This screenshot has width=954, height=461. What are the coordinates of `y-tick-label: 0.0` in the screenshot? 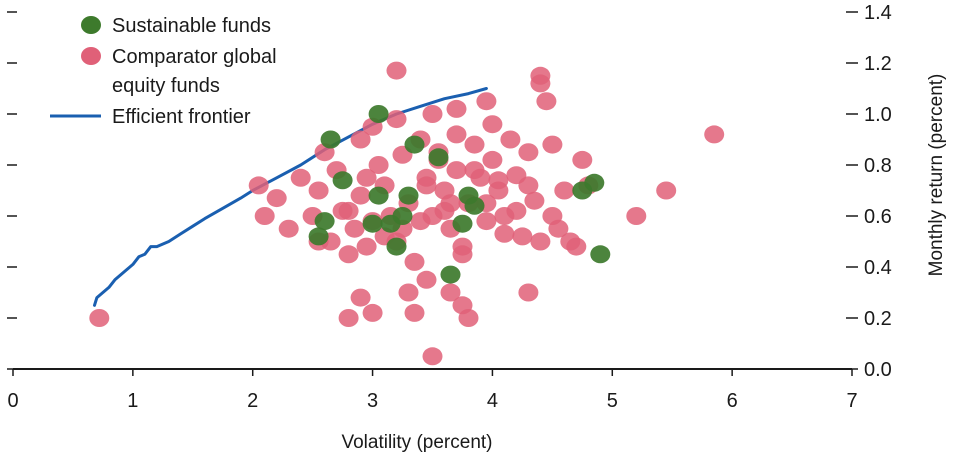 It's located at (878, 370).